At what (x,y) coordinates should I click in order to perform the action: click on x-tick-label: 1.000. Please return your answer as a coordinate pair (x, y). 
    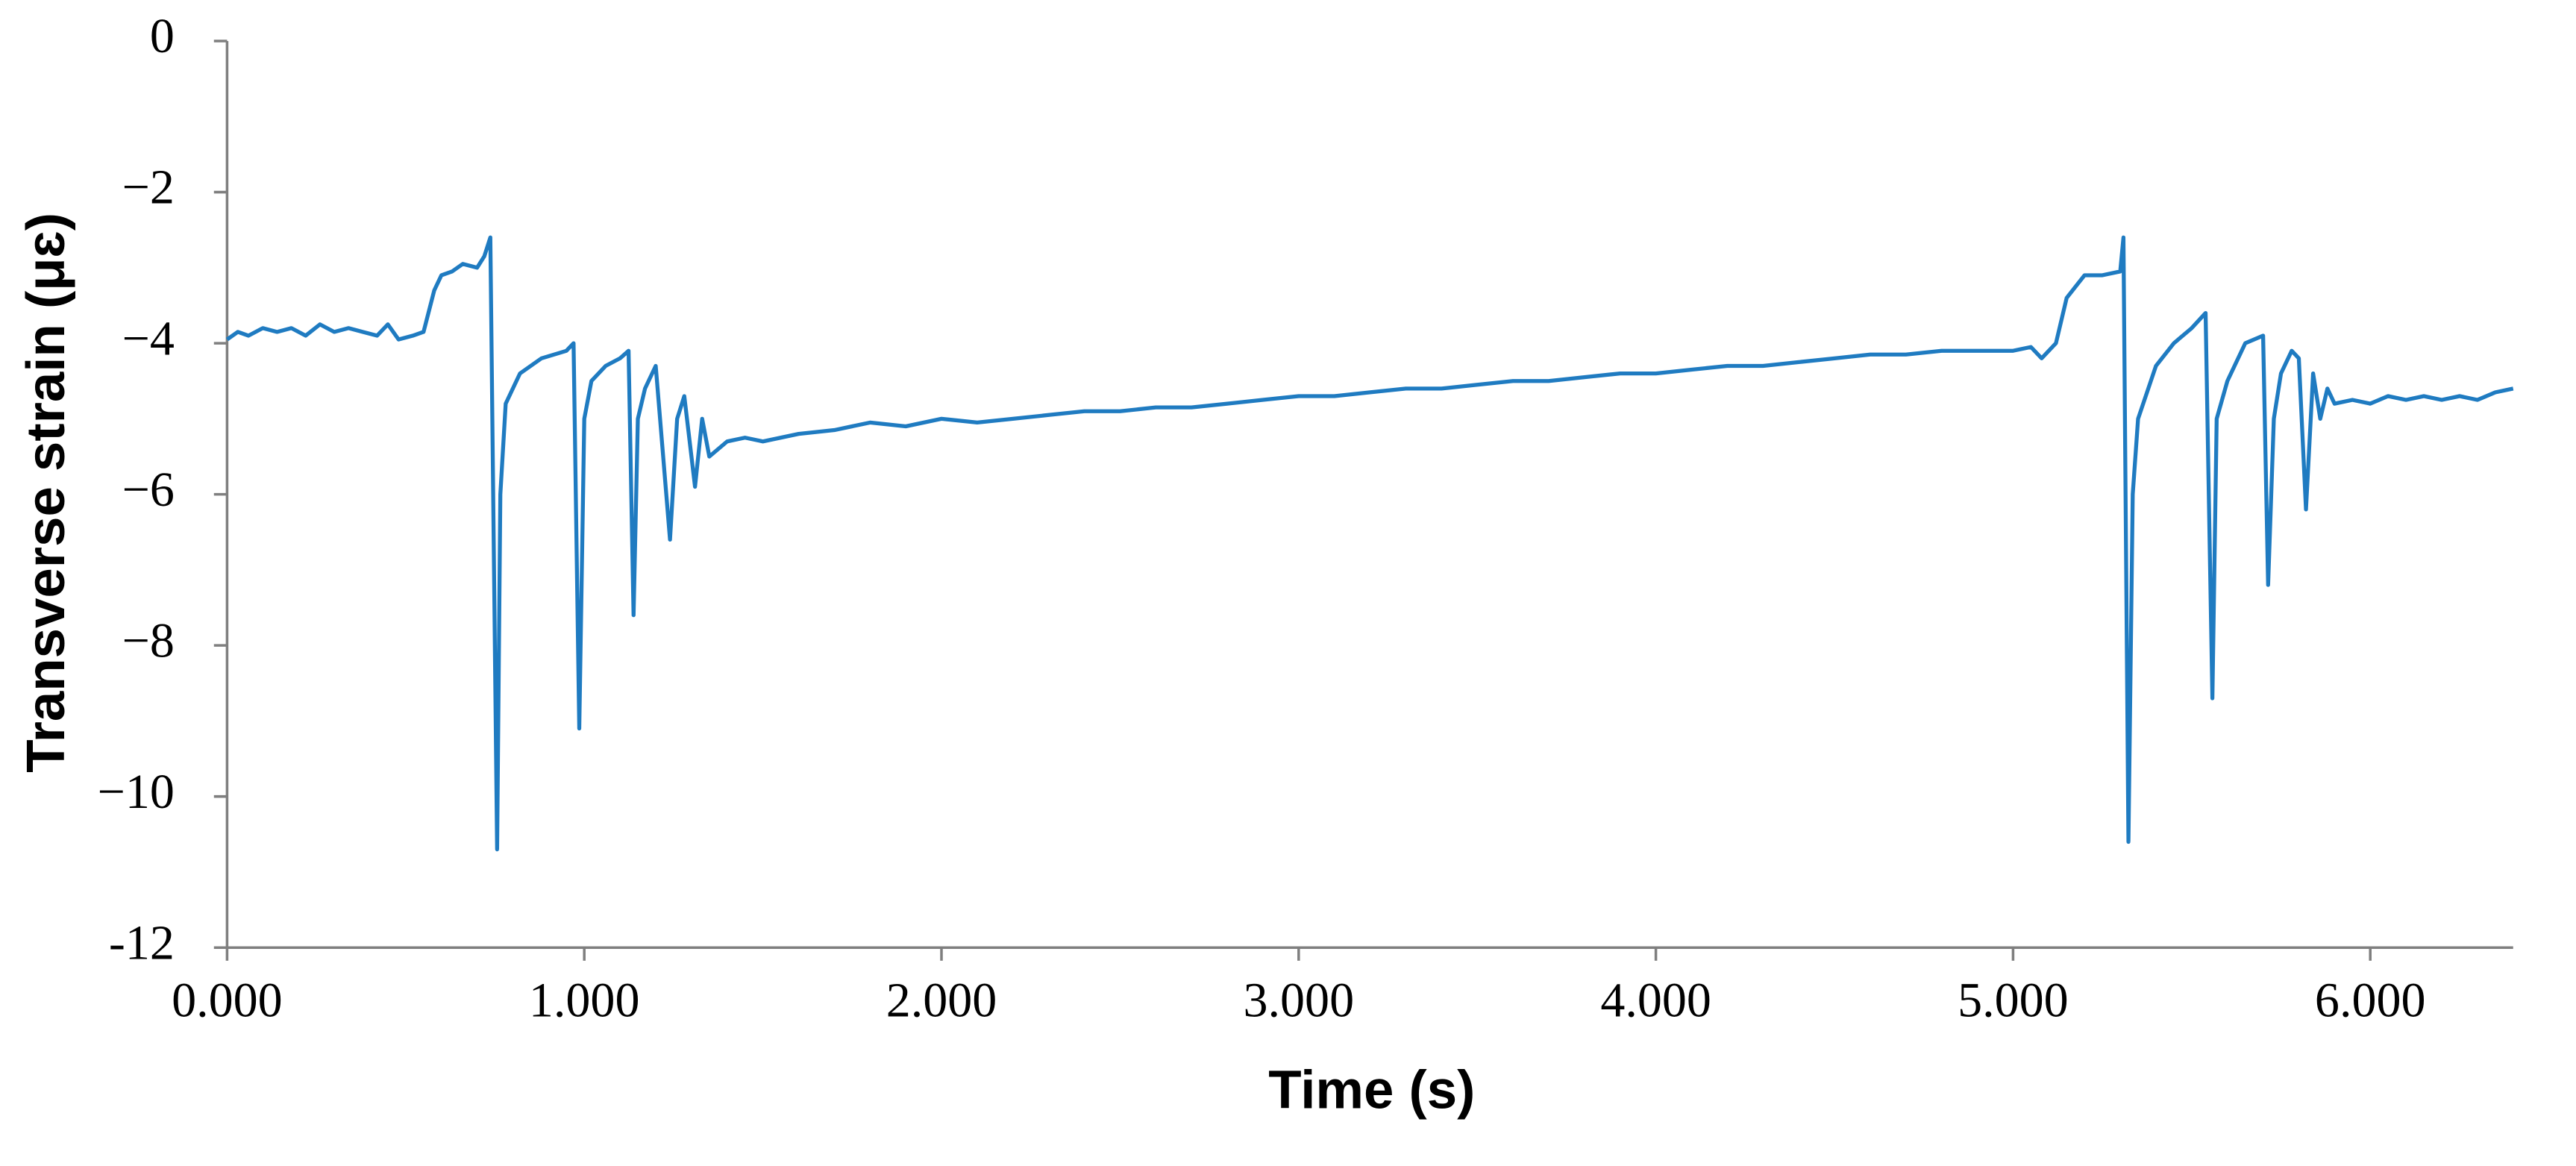
    Looking at the image, I should click on (584, 1000).